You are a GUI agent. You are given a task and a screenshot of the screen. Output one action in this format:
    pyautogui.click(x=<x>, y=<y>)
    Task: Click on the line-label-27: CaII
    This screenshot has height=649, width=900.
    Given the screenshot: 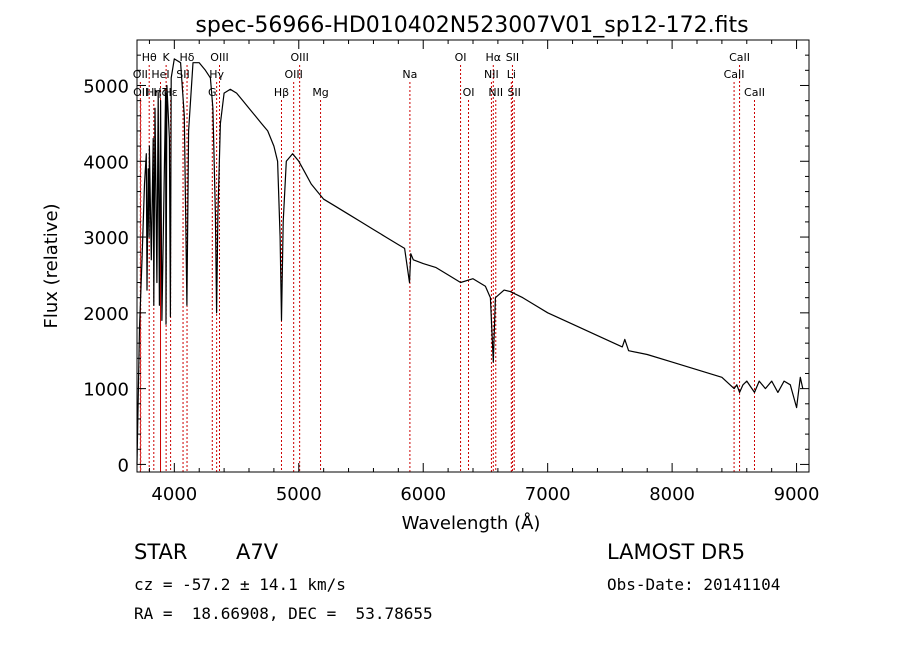 What is the action you would take?
    pyautogui.click(x=734, y=74)
    